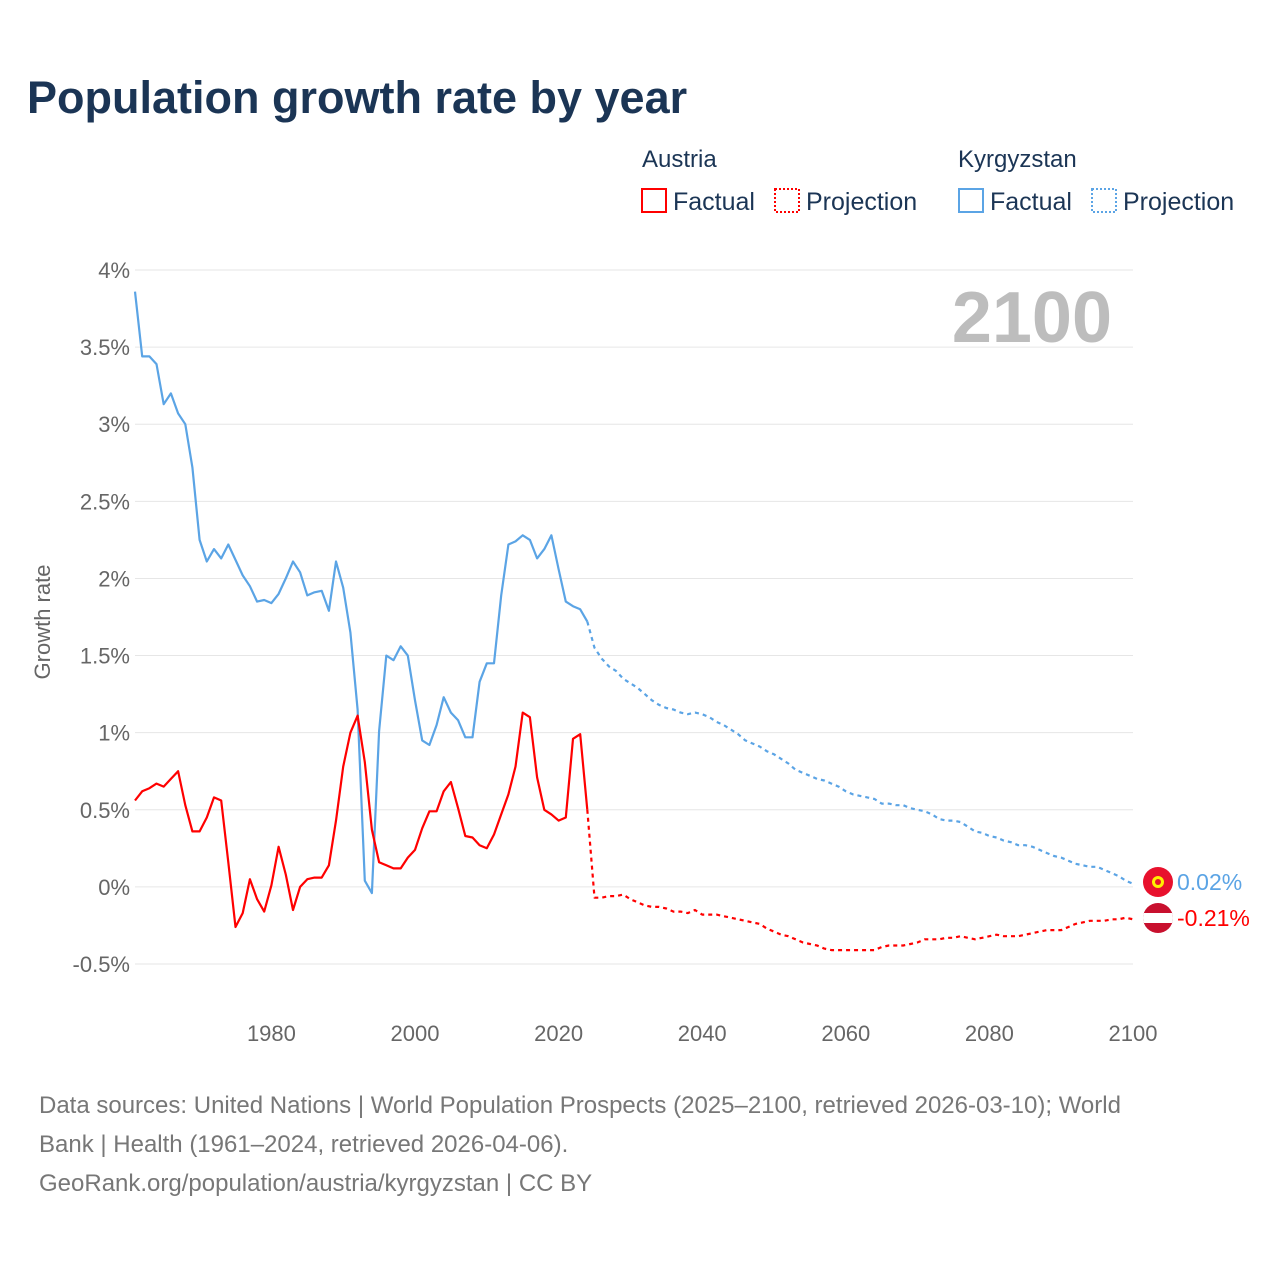 Image resolution: width=1280 pixels, height=1285 pixels. Describe the element at coordinates (114, 887) in the screenshot. I see `y-tick-label: 0%` at that location.